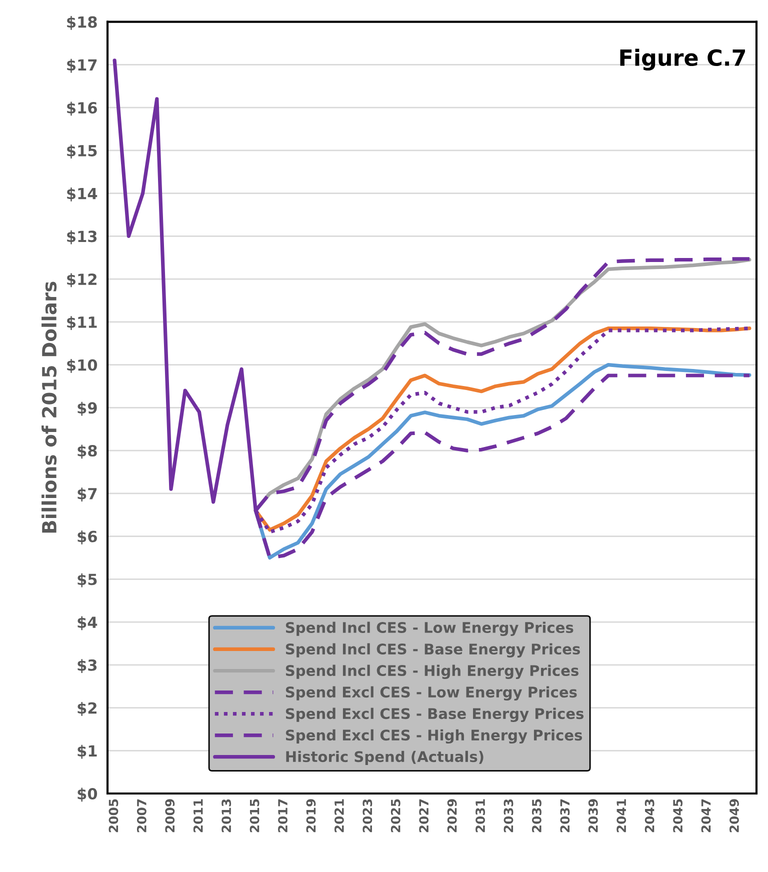 The height and width of the screenshot is (872, 768). What do you see at coordinates (706, 815) in the screenshot?
I see `x-tick-label: 2047` at bounding box center [706, 815].